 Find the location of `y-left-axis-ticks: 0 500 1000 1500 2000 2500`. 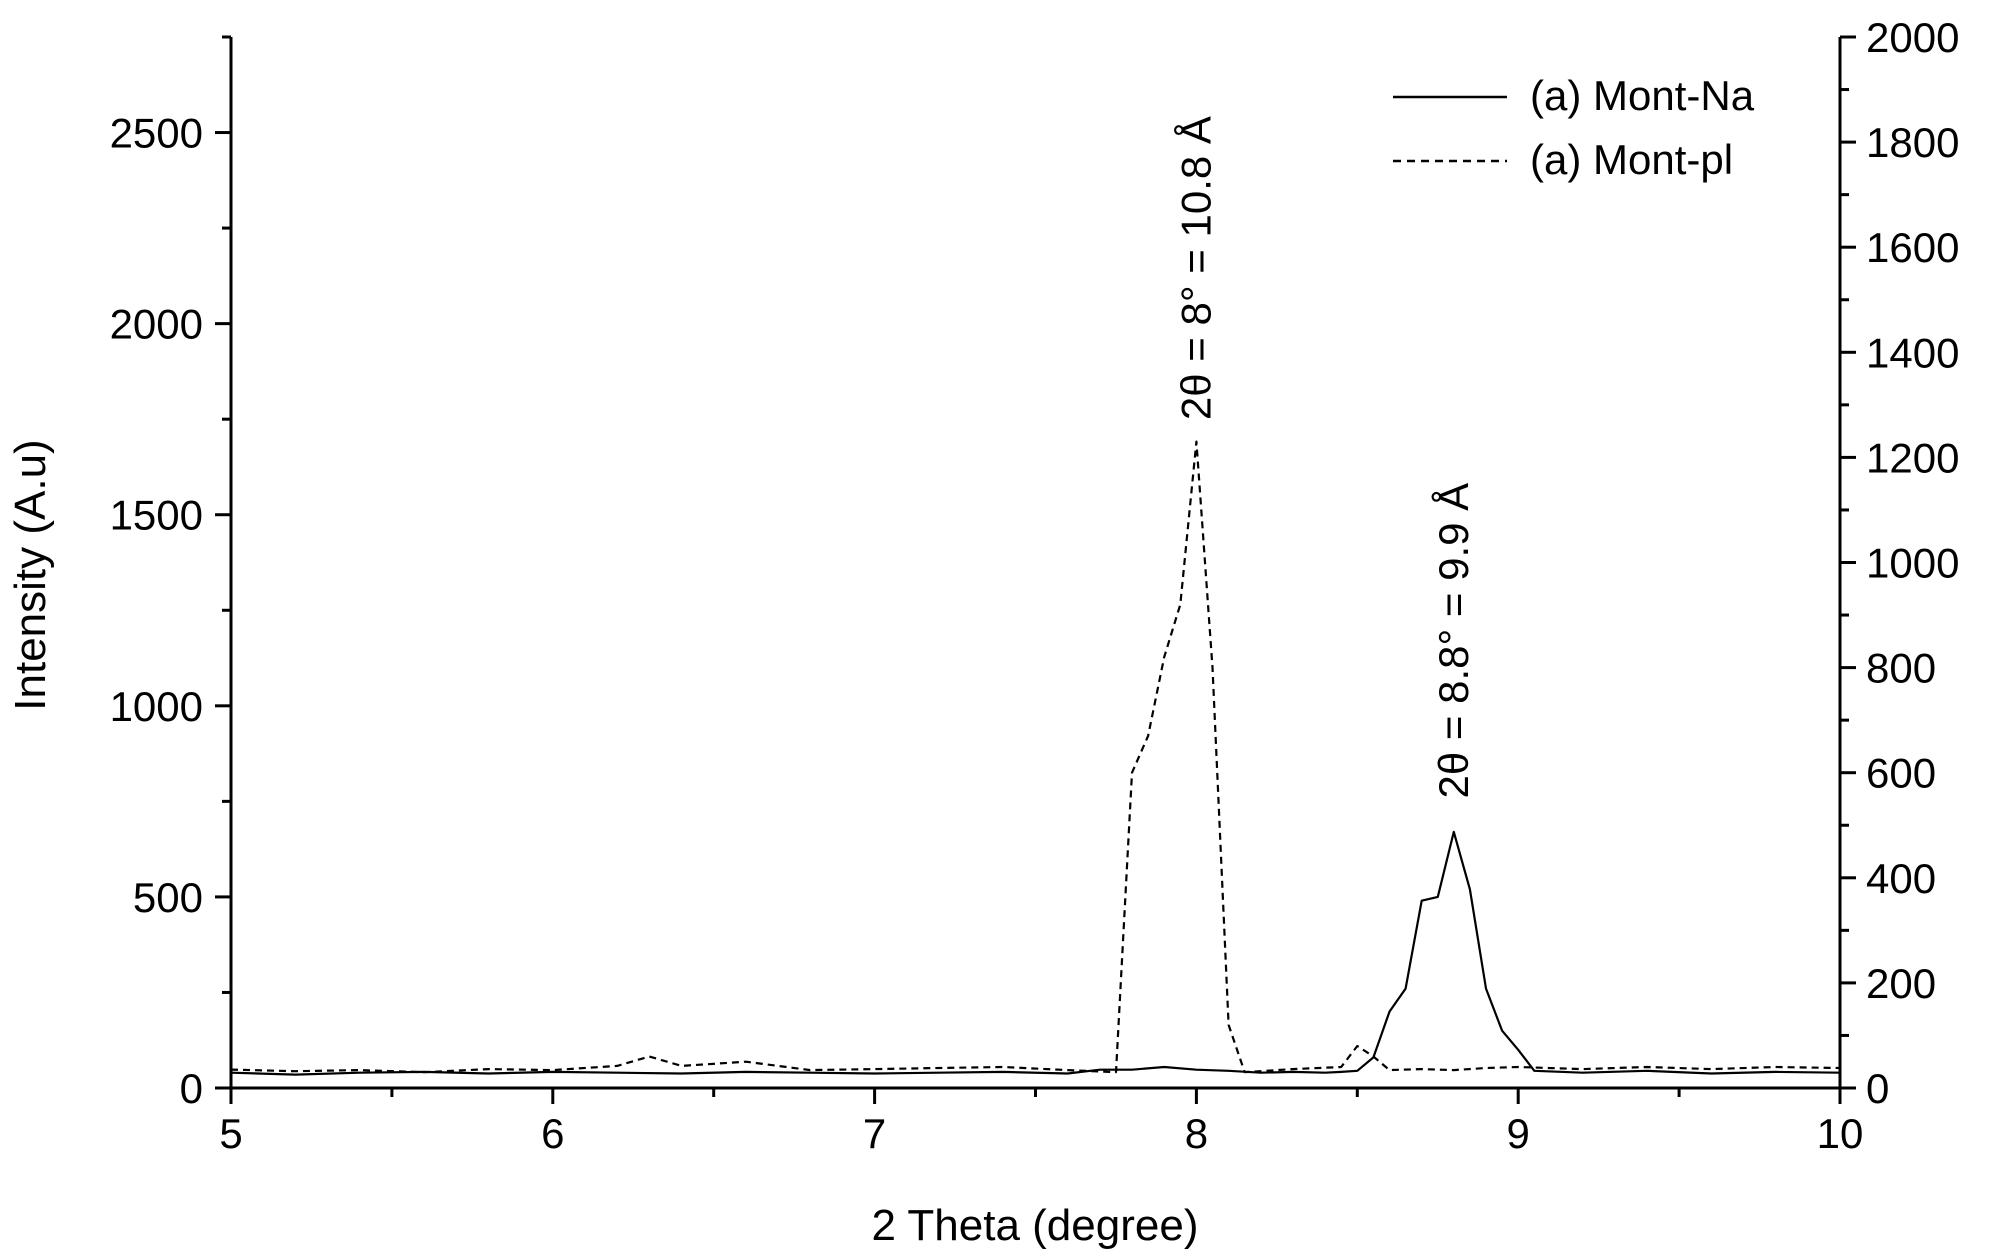

y-left-axis-ticks: 0 500 1000 1500 2000 2500 is located at coordinates (170, 573).